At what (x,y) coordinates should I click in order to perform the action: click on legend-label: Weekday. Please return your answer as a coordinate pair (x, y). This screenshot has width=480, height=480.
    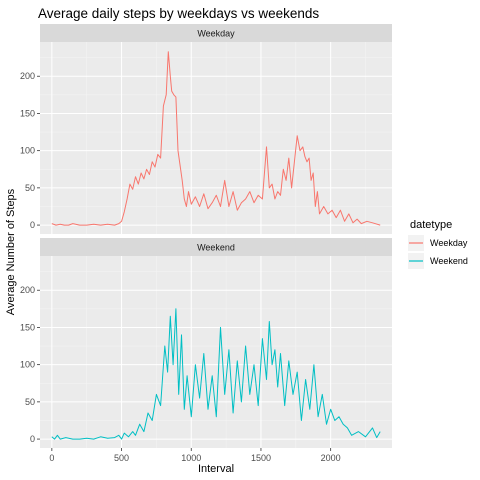
    Looking at the image, I should click on (449, 243).